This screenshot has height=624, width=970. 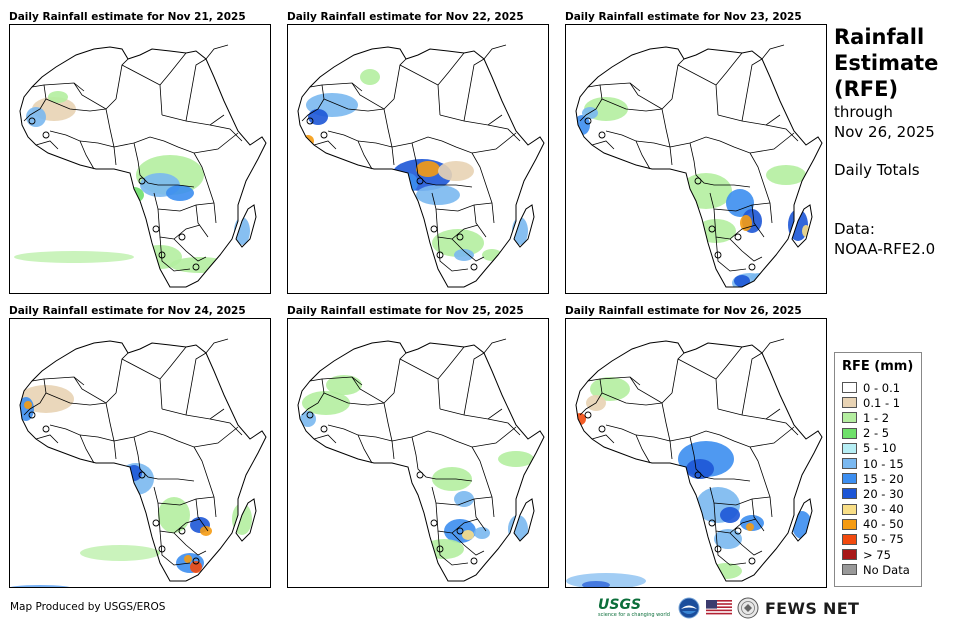 What do you see at coordinates (696, 446) in the screenshot?
I see `map-panel-nov-26: Daily Rainfall estimate for Nov 26, 2025` at bounding box center [696, 446].